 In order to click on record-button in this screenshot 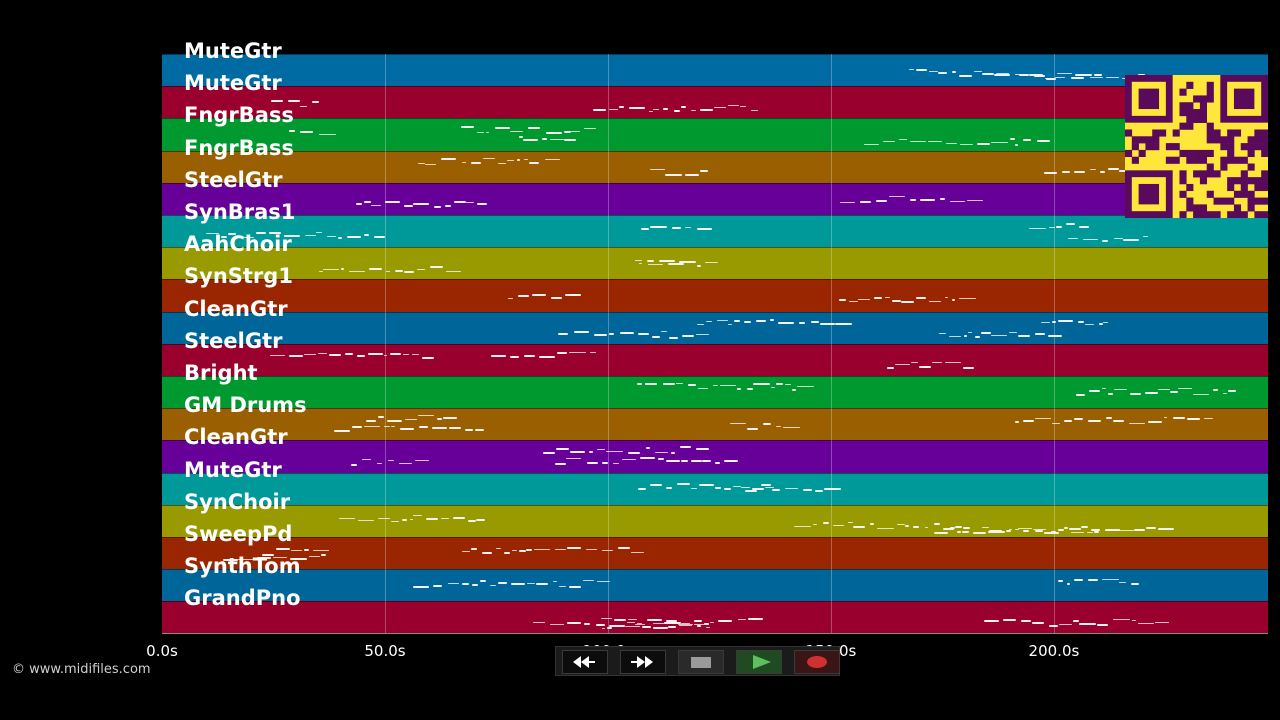, I will do `click(817, 662)`.